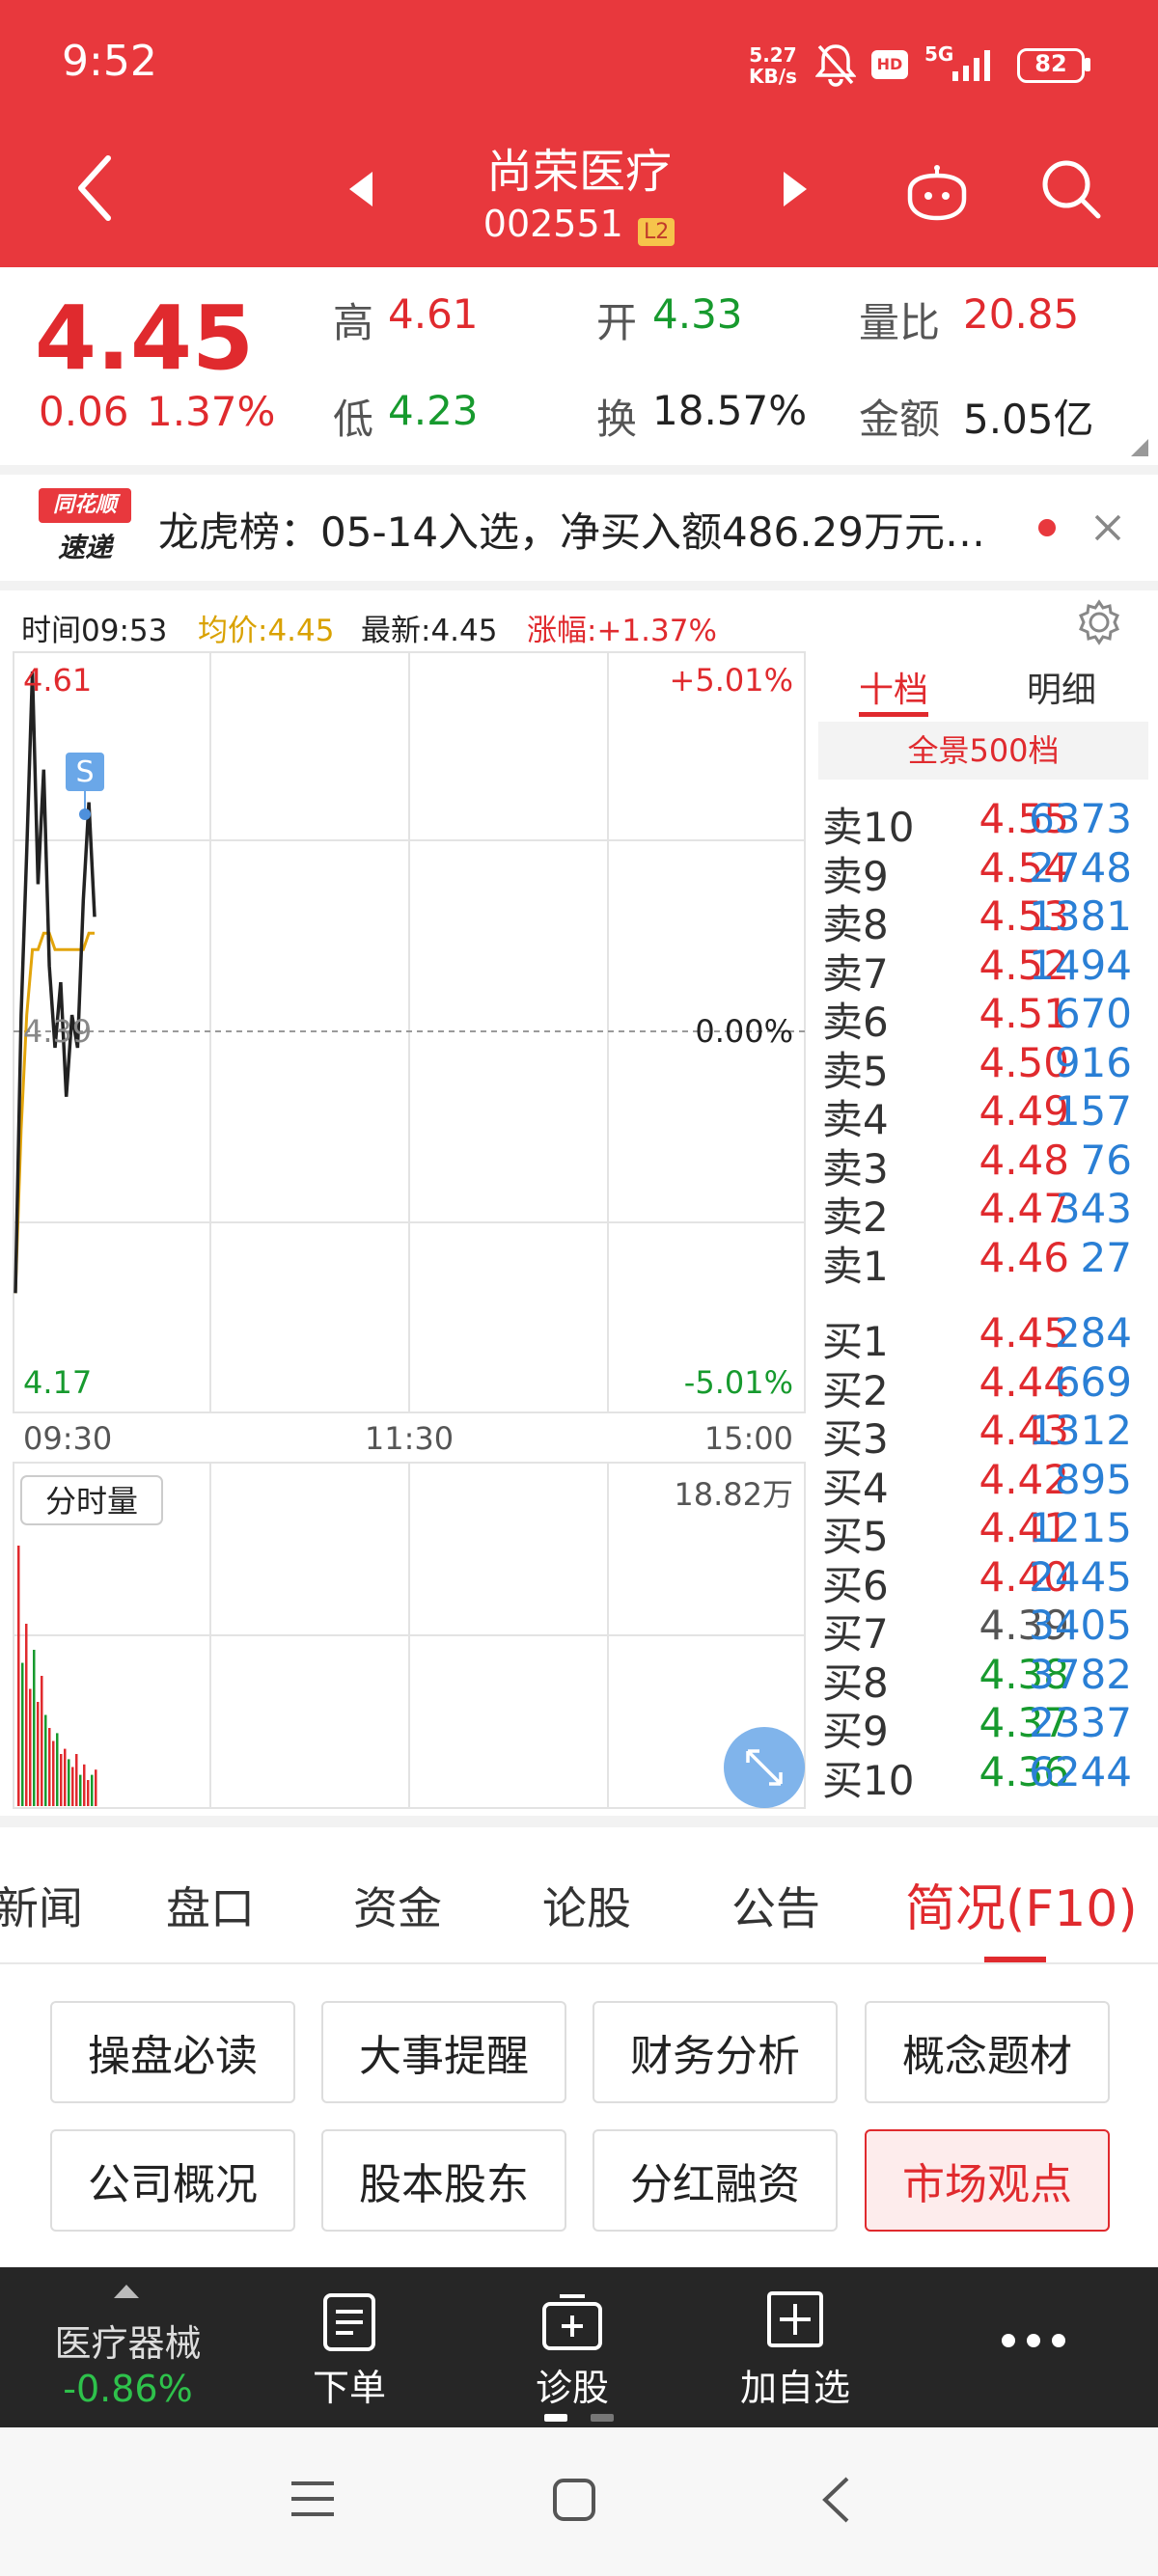 Image resolution: width=1158 pixels, height=2576 pixels. What do you see at coordinates (855, 974) in the screenshot?
I see `ask-label: 卖7` at bounding box center [855, 974].